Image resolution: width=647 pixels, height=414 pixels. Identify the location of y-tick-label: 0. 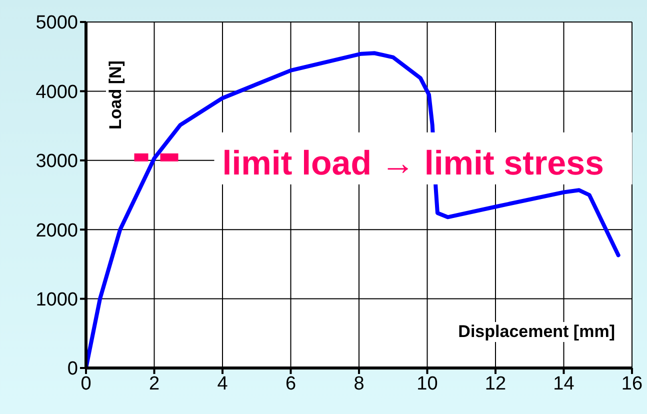
(72, 369).